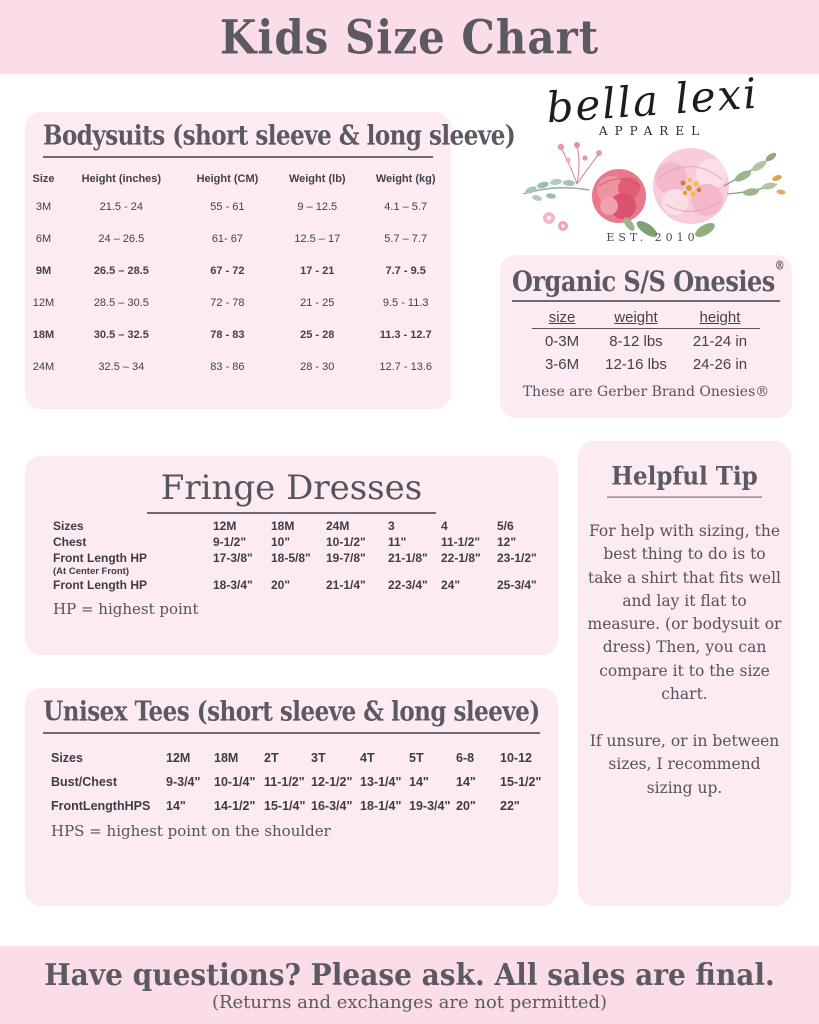  Describe the element at coordinates (466, 806) in the screenshot. I see `tees-cell: 20"` at that location.